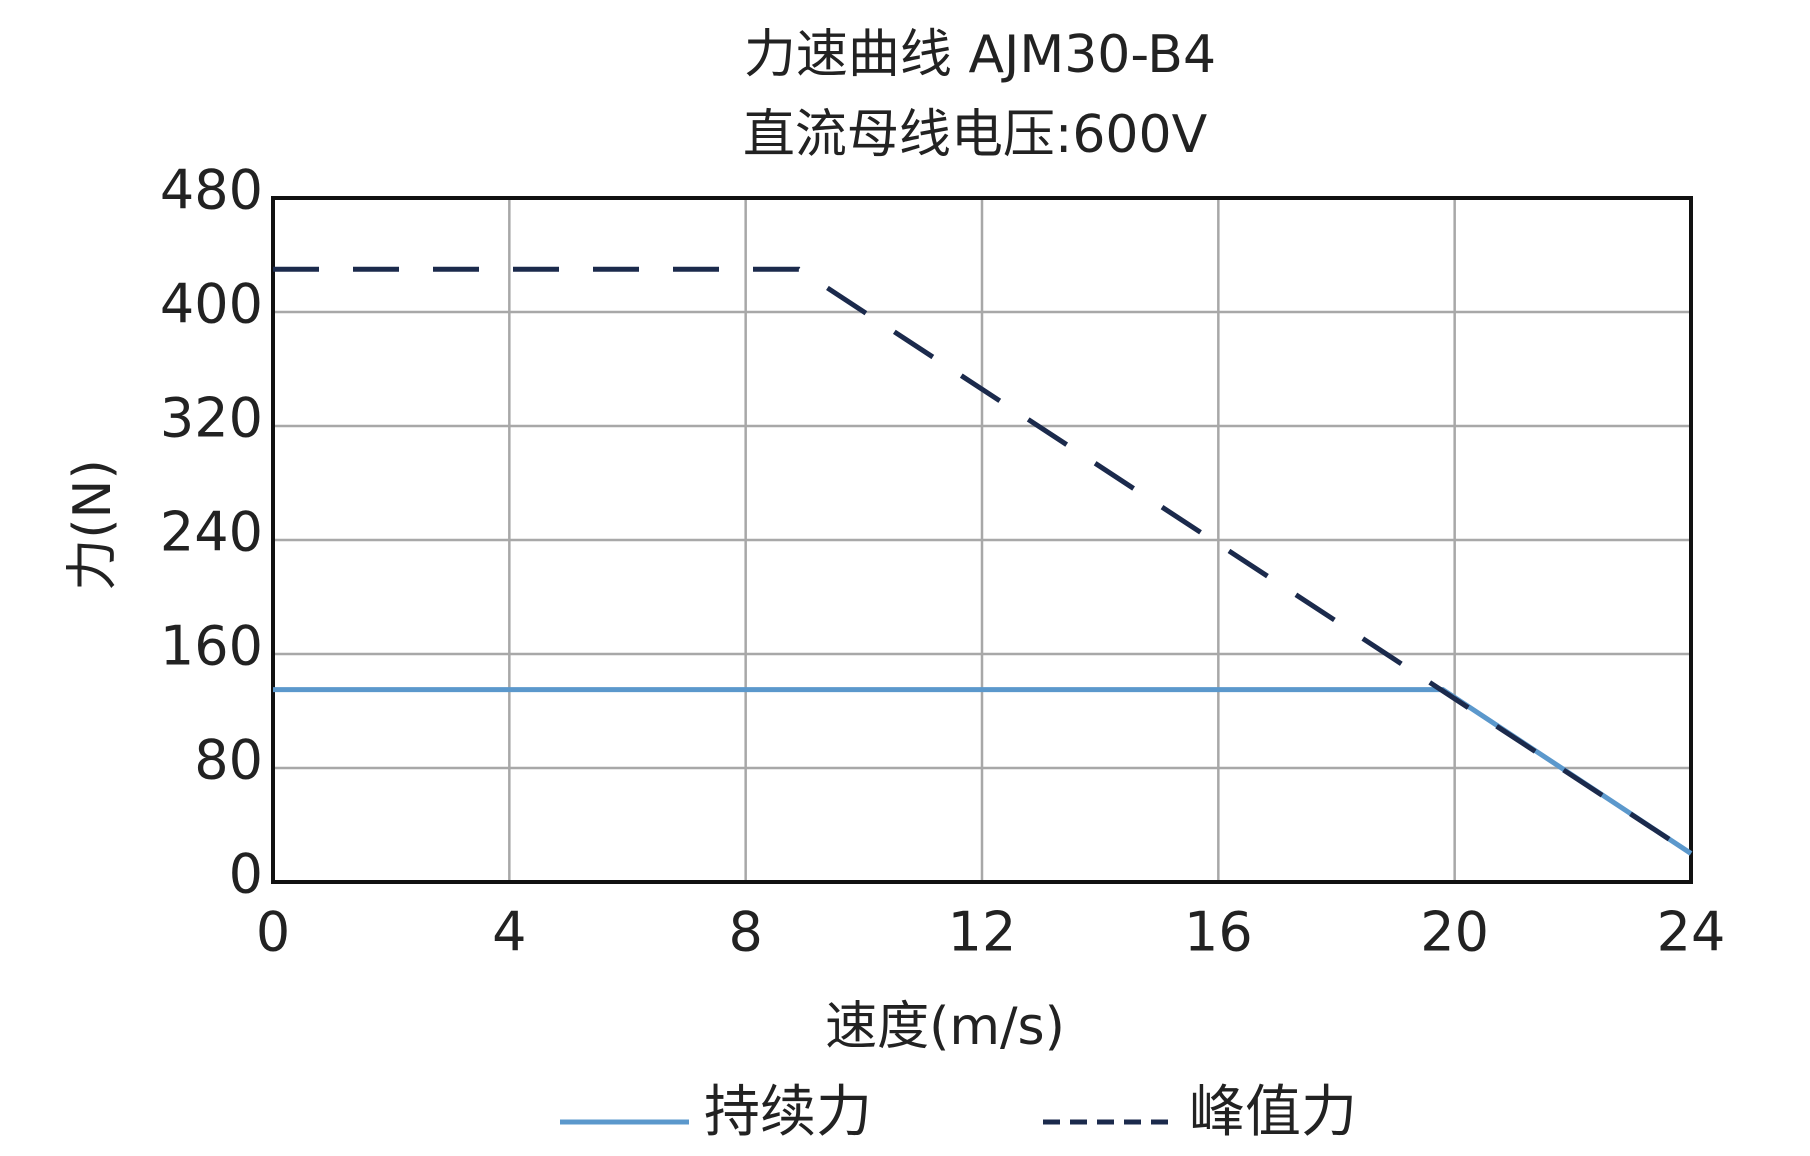 The height and width of the screenshot is (1156, 1810). What do you see at coordinates (211, 532) in the screenshot?
I see `y-tick-label: 240` at bounding box center [211, 532].